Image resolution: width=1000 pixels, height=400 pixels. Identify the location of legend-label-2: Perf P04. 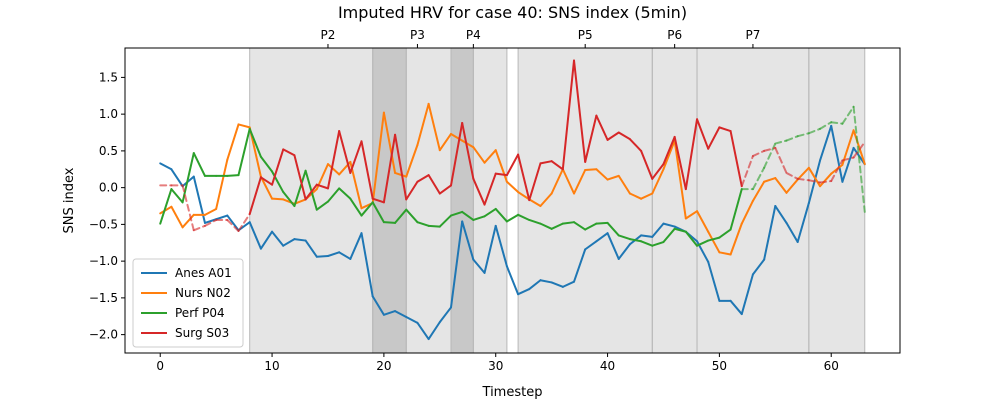
(200, 313).